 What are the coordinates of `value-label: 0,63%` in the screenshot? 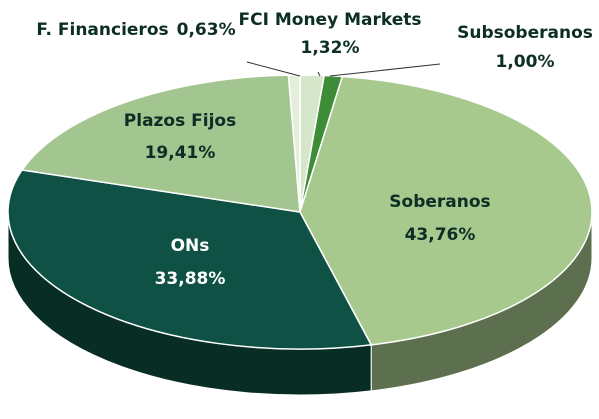 It's located at (206, 30).